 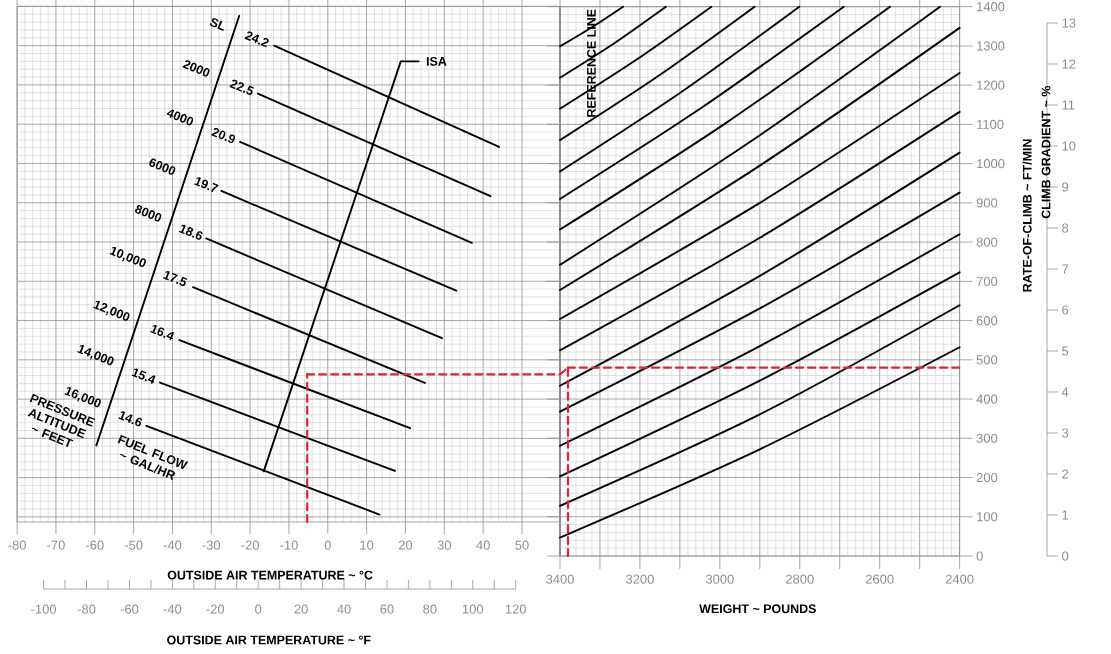 I want to click on annotation: 12,000, so click(x=111, y=310).